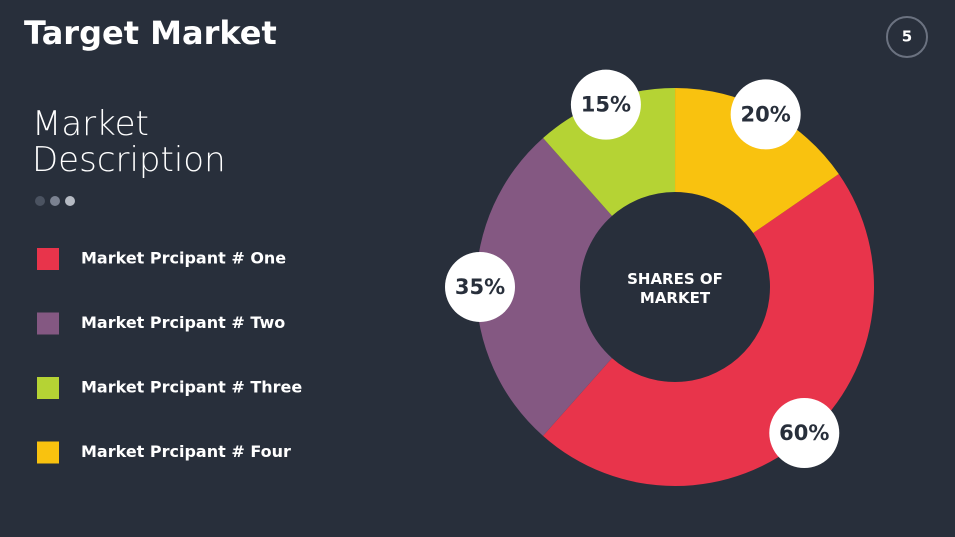 The image size is (955, 537). Describe the element at coordinates (183, 258) in the screenshot. I see `legend-label: Market Prcipant # One` at that location.